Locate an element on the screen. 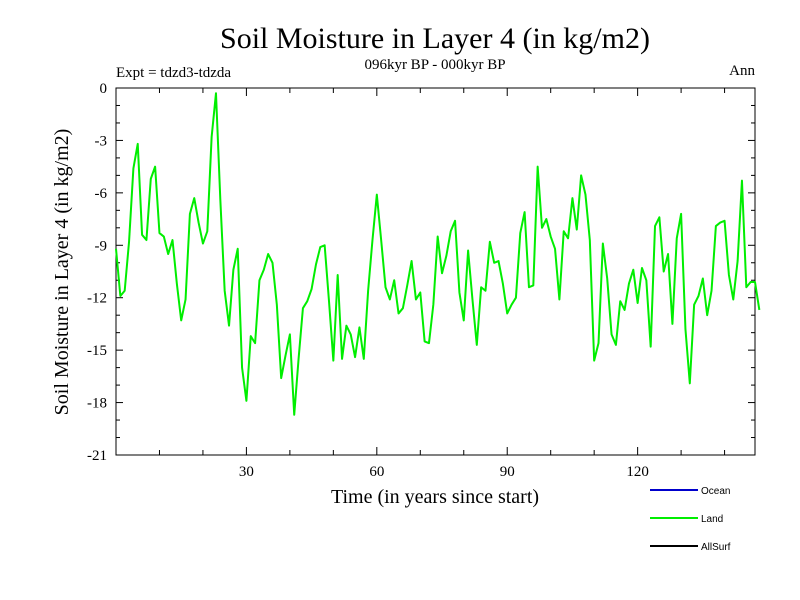 This screenshot has width=800, height=600. y-tick-label: -3 is located at coordinates (101, 141).